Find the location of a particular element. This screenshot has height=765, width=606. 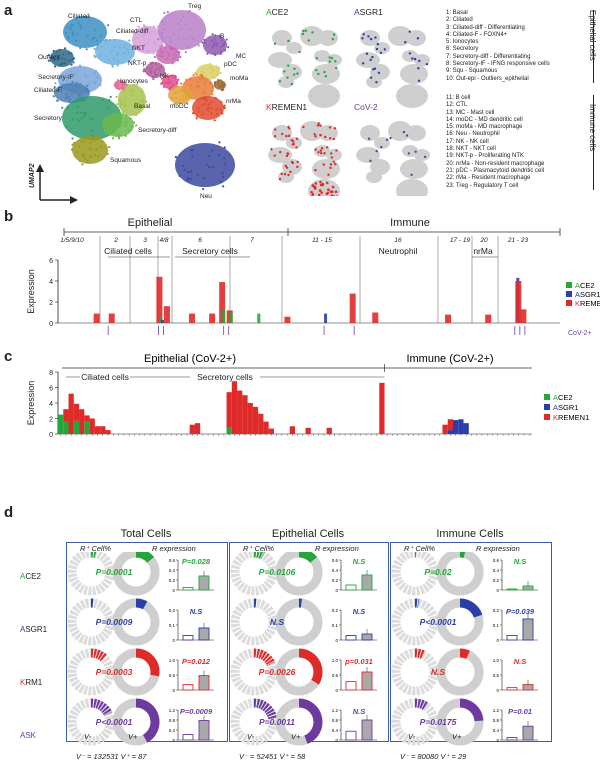

d-pie-pvalue: P=0.0001 is located at coordinates (114, 572).